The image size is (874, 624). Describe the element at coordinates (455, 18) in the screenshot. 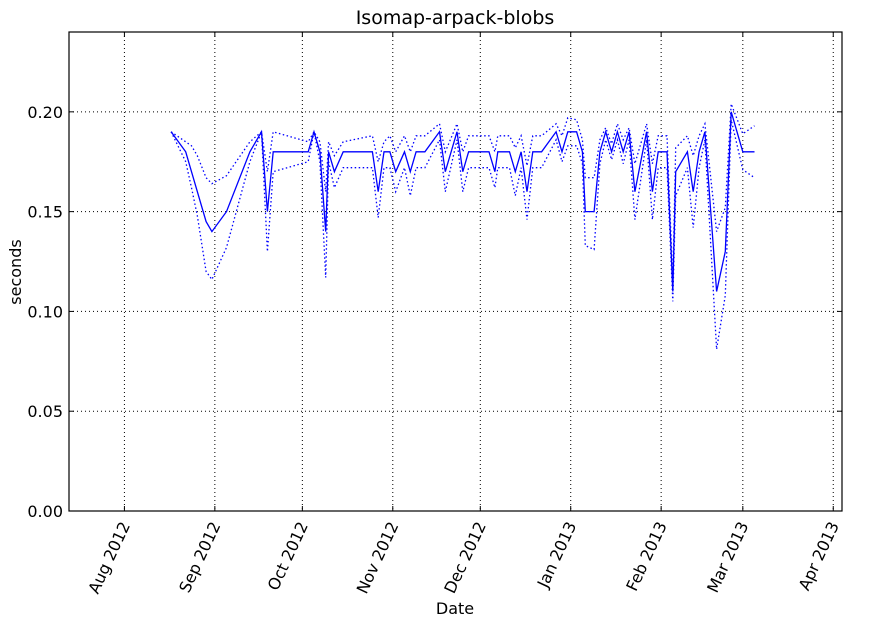

I see `chart-title: Isomap-arpack-blobs` at that location.